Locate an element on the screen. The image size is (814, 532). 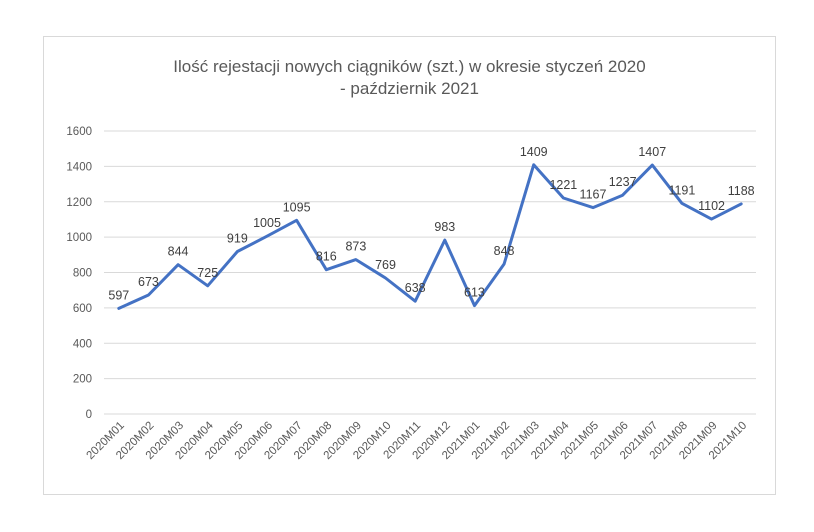
y-tick-label: 1600 is located at coordinates (79, 132).